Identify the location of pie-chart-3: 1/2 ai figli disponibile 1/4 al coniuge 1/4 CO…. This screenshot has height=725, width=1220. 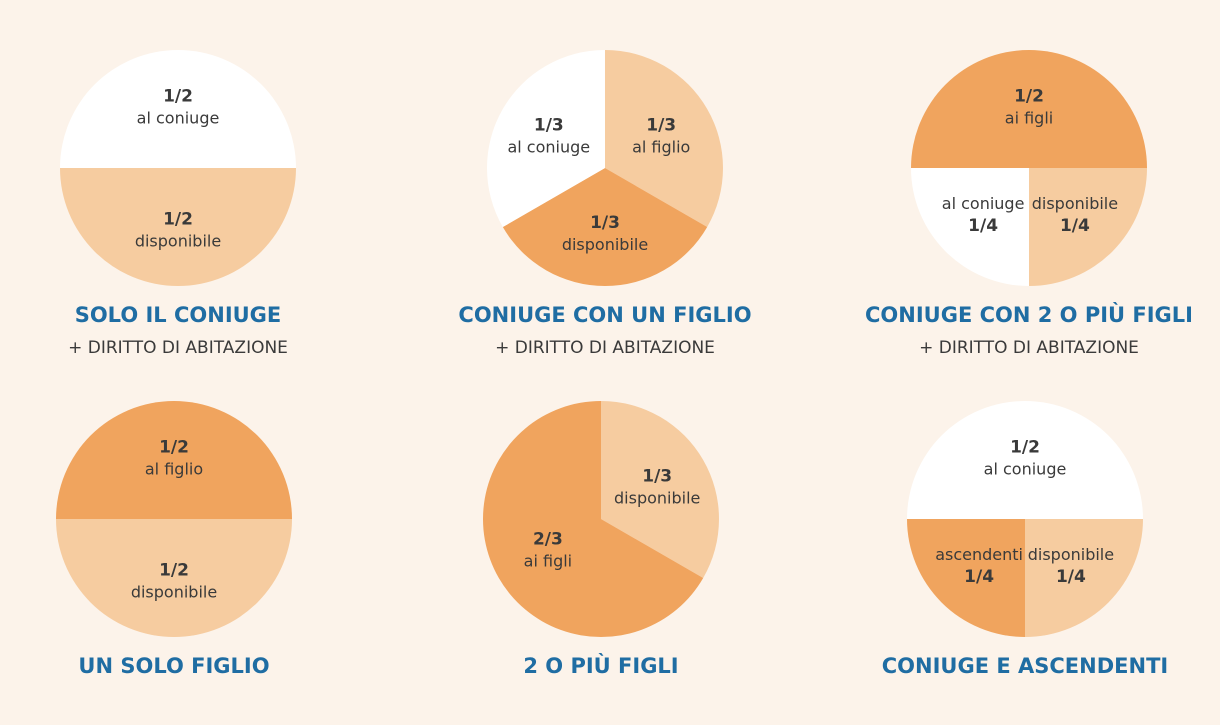
(1029, 204).